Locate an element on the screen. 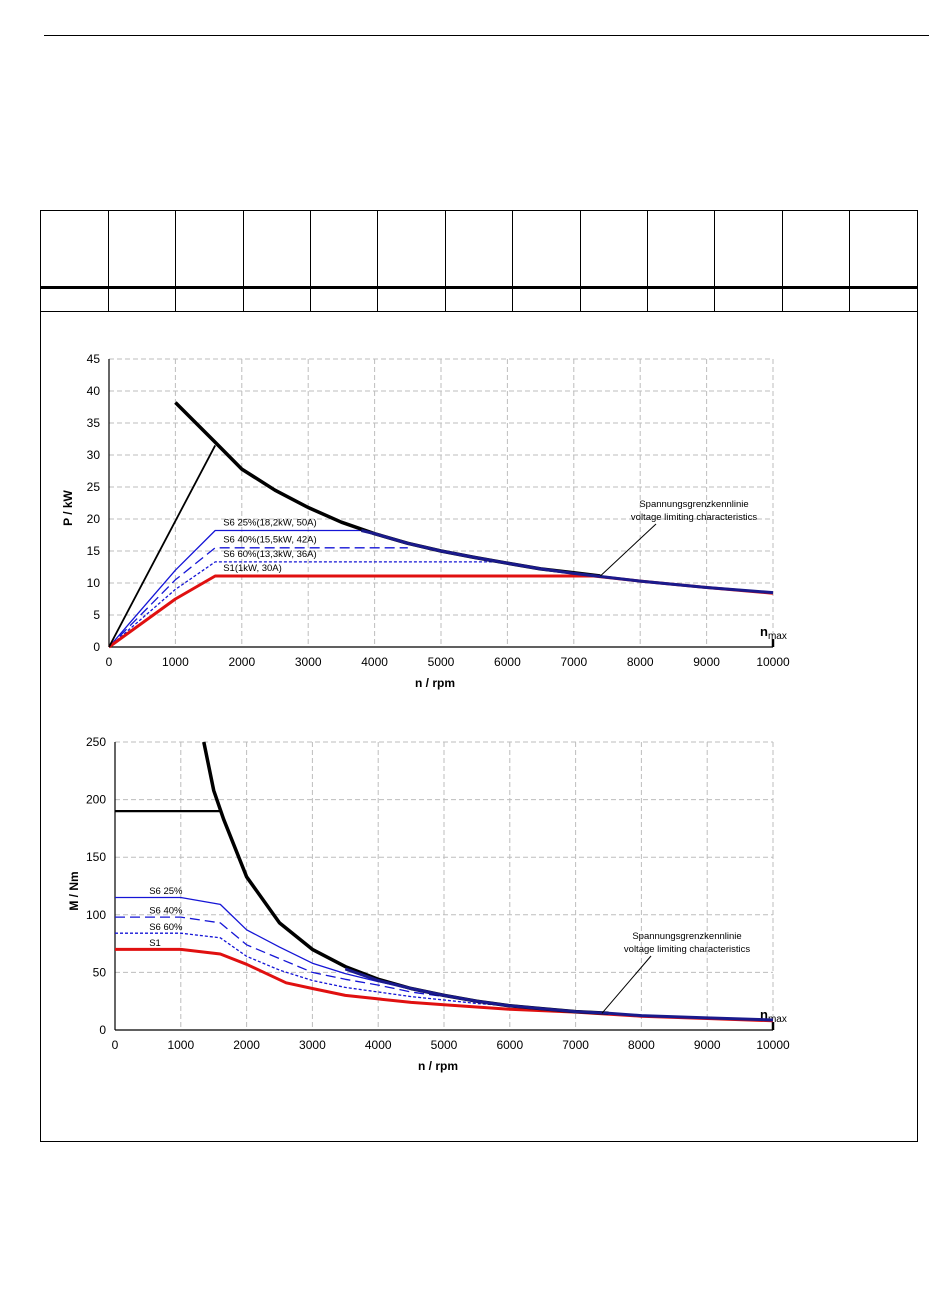 The width and height of the screenshot is (950, 1301). y-axis-label: P / kW is located at coordinates (68, 507).